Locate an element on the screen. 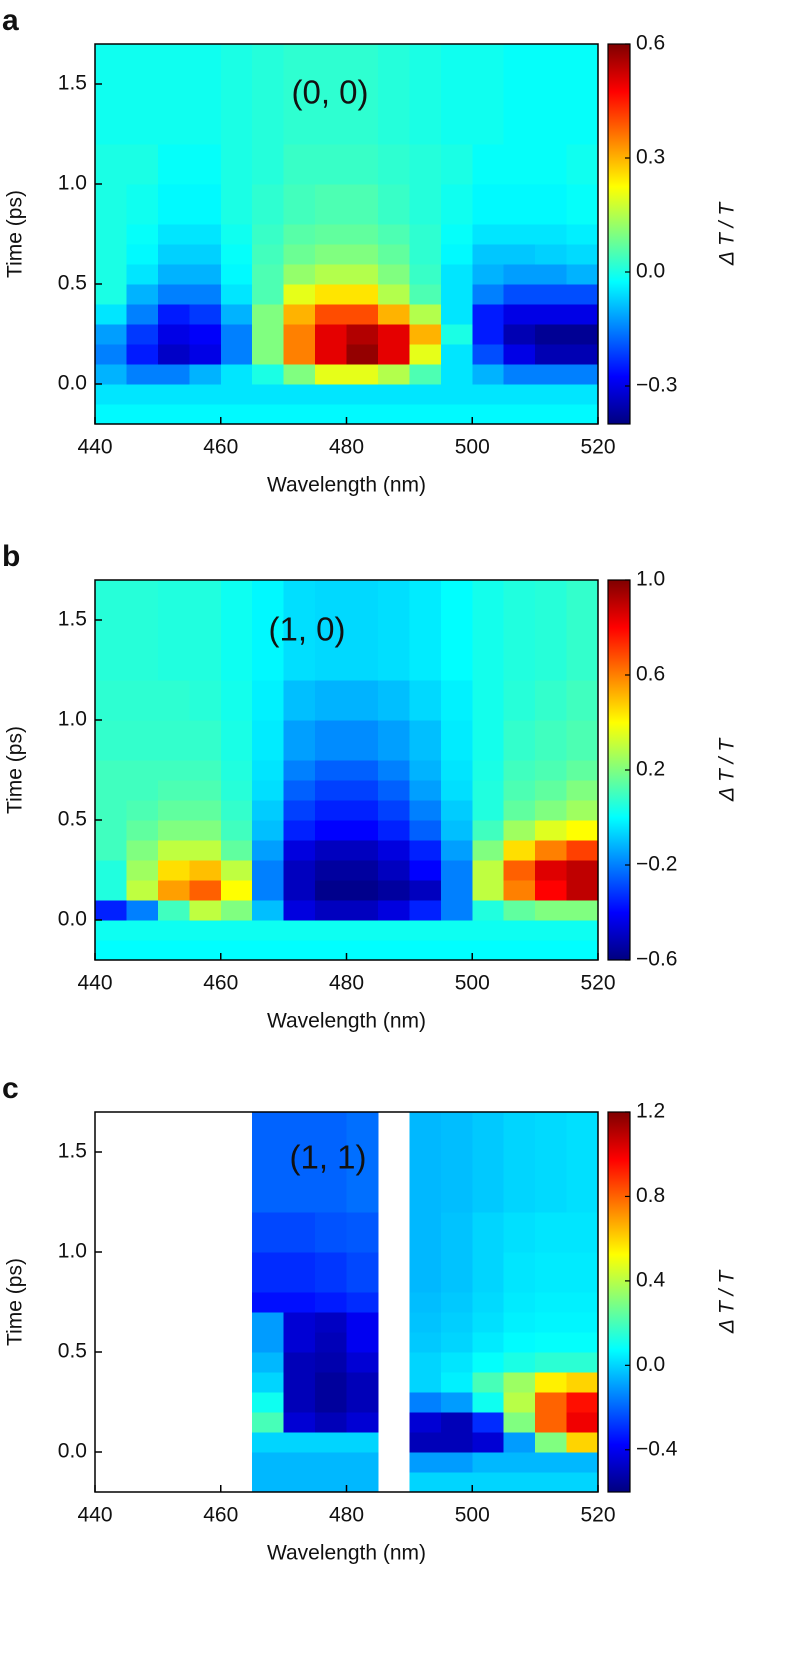 This screenshot has width=788, height=1666. x-tick-label: 460 is located at coordinates (220, 1515).